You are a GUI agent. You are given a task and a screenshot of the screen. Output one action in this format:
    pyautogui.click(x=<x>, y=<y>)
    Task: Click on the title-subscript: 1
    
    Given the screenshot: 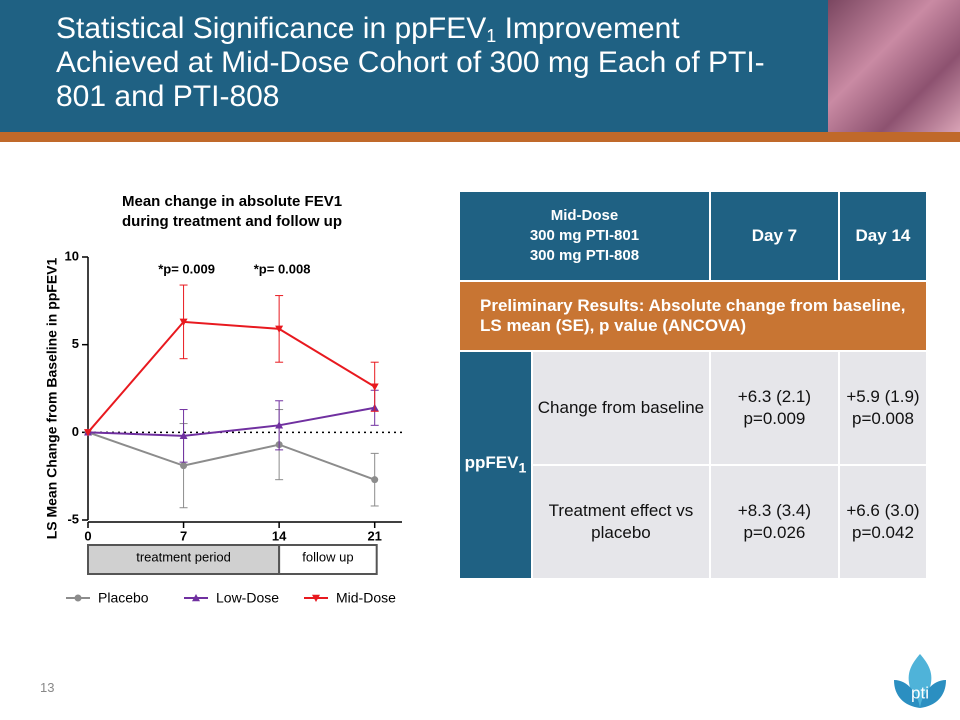 What is the action you would take?
    pyautogui.click(x=491, y=36)
    